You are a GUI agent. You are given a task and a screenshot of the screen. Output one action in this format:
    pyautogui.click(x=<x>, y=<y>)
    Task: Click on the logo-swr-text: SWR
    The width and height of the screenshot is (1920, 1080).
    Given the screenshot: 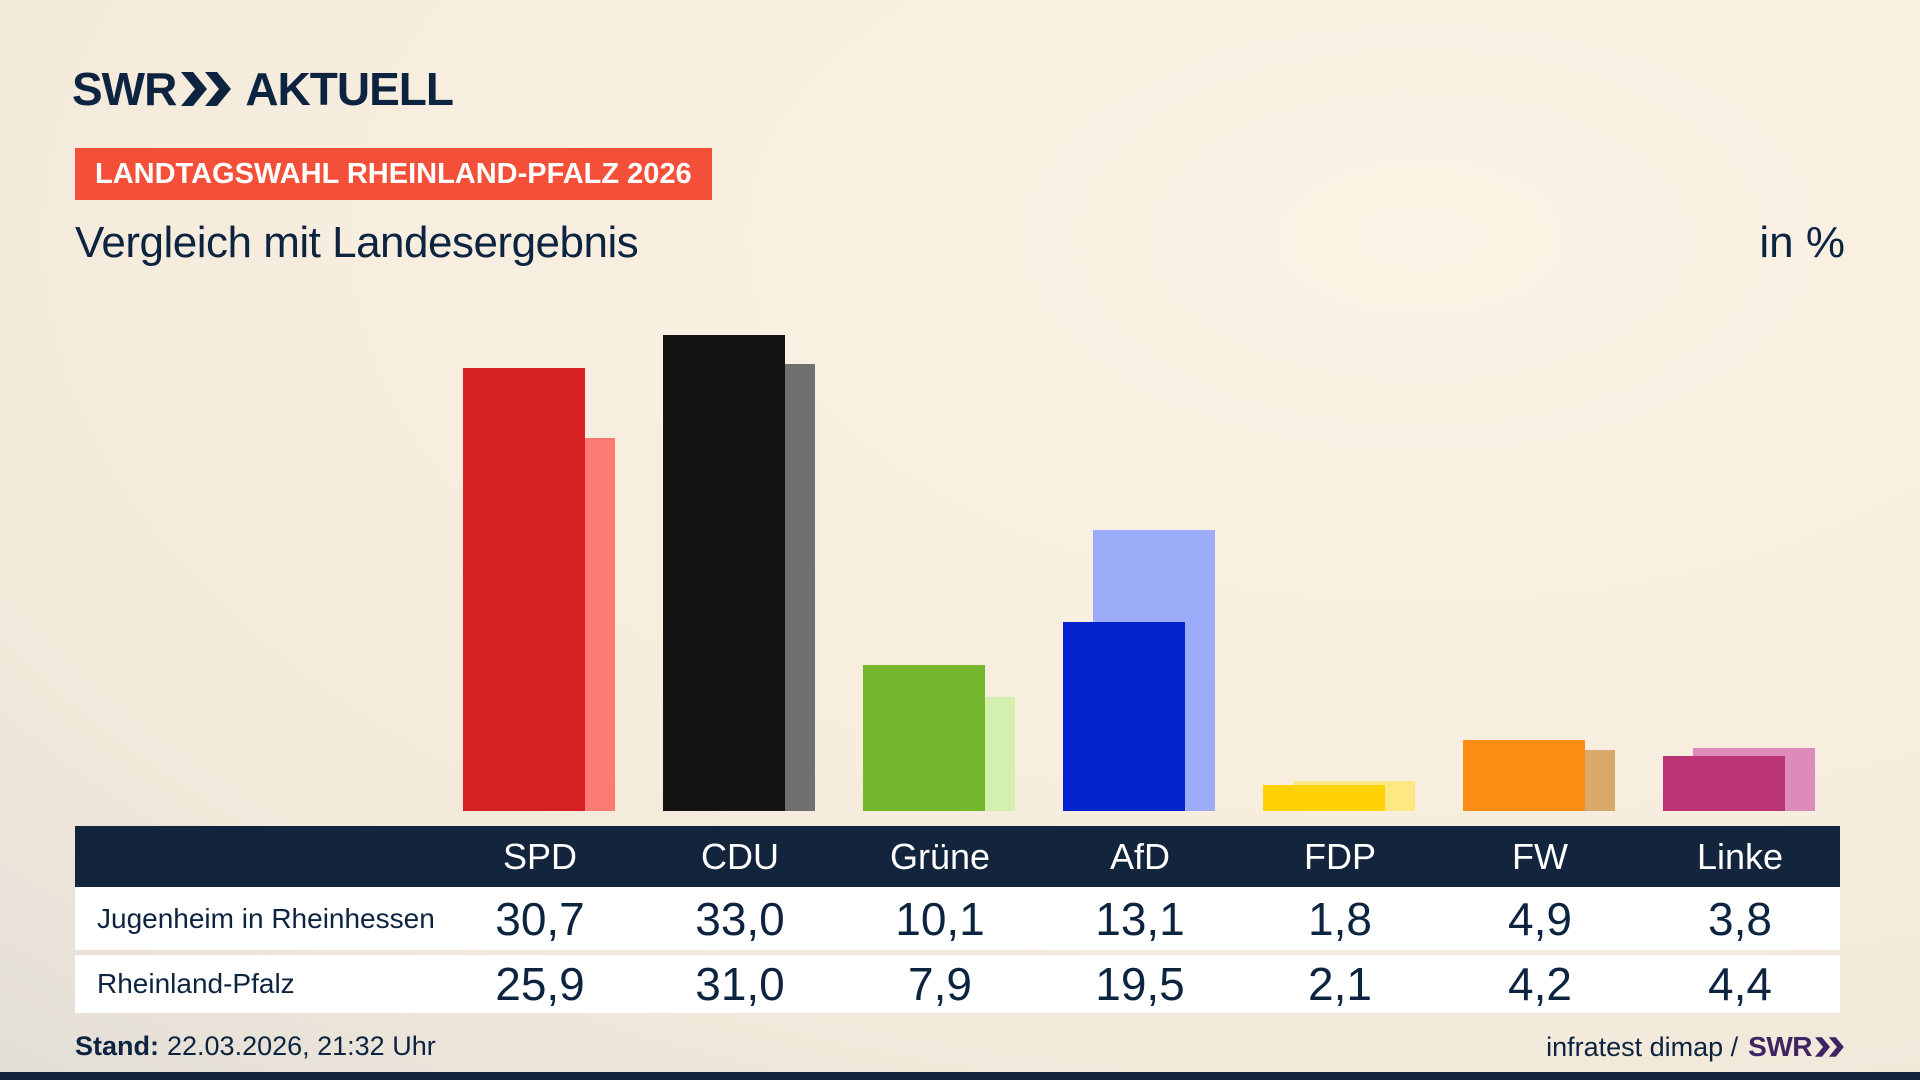 What is the action you would take?
    pyautogui.click(x=124, y=89)
    